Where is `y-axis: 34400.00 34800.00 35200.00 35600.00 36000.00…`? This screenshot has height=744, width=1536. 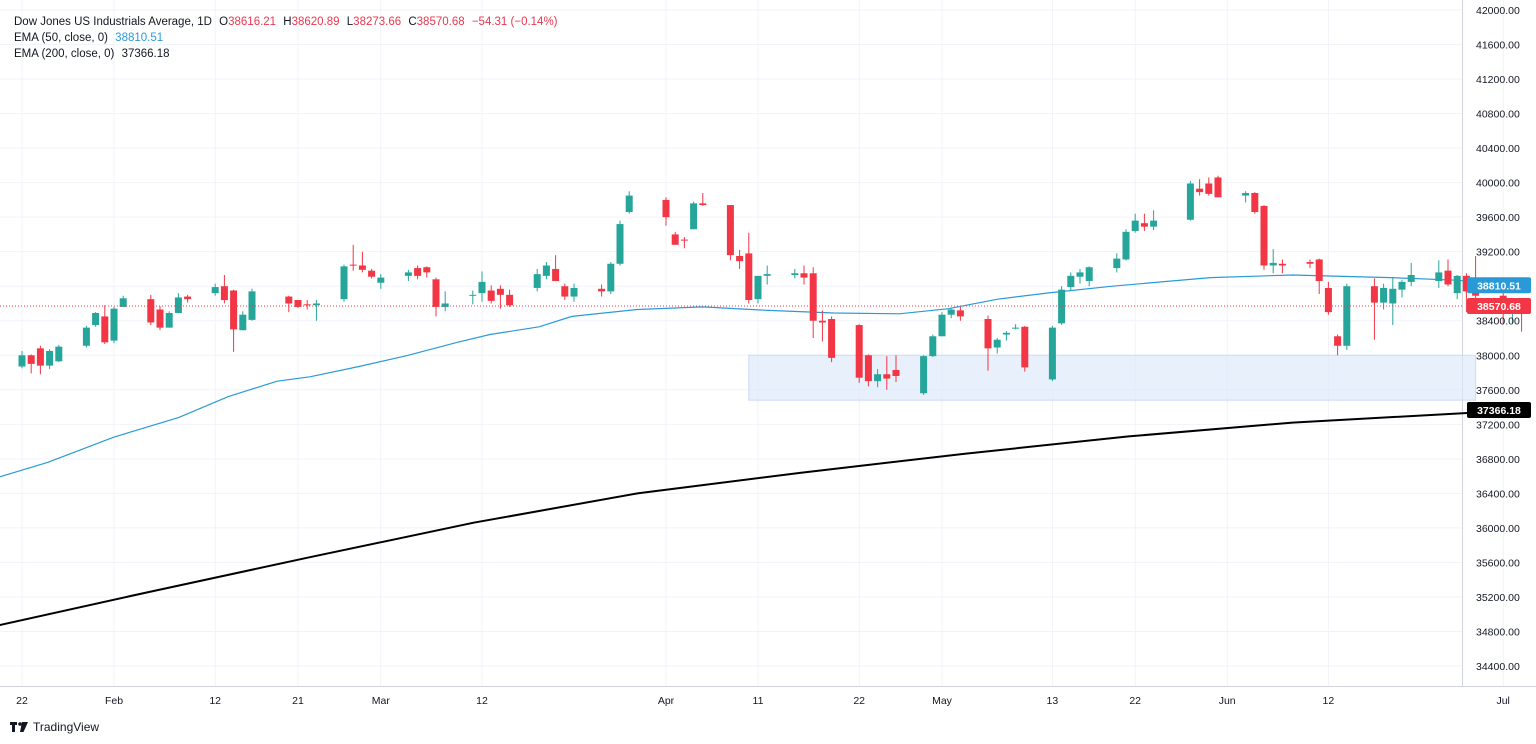
y-axis: 34400.00 34800.00 35200.00 35600.00 36000.00… is located at coordinates (1498, 339).